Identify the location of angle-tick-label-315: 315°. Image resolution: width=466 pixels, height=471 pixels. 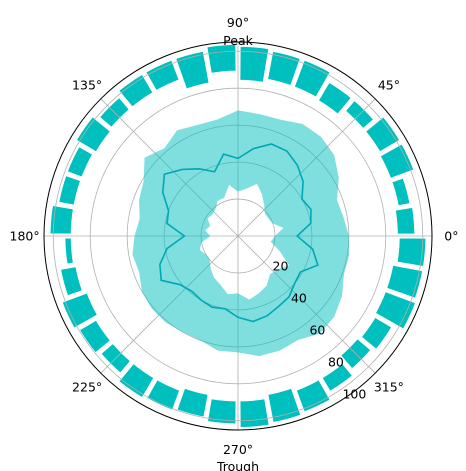
(389, 386).